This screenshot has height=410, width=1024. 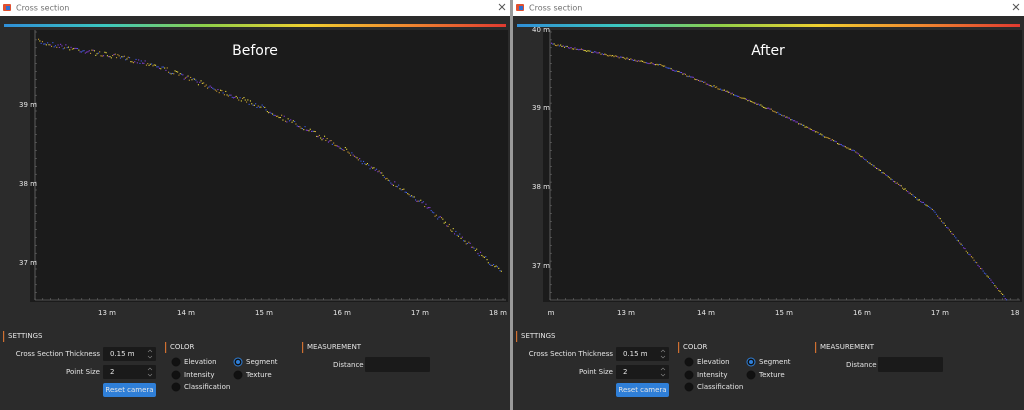 I want to click on section-heading: SETTINGS, so click(x=25, y=336).